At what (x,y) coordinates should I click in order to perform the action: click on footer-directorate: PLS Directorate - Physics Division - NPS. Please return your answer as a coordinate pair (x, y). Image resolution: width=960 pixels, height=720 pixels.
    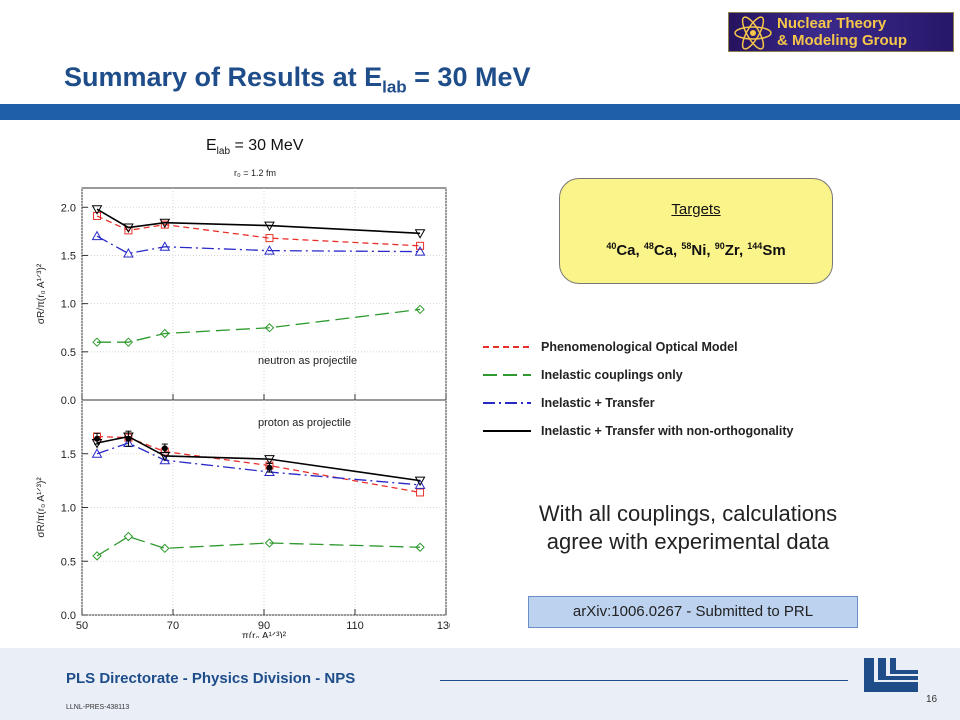
    Looking at the image, I should click on (211, 678).